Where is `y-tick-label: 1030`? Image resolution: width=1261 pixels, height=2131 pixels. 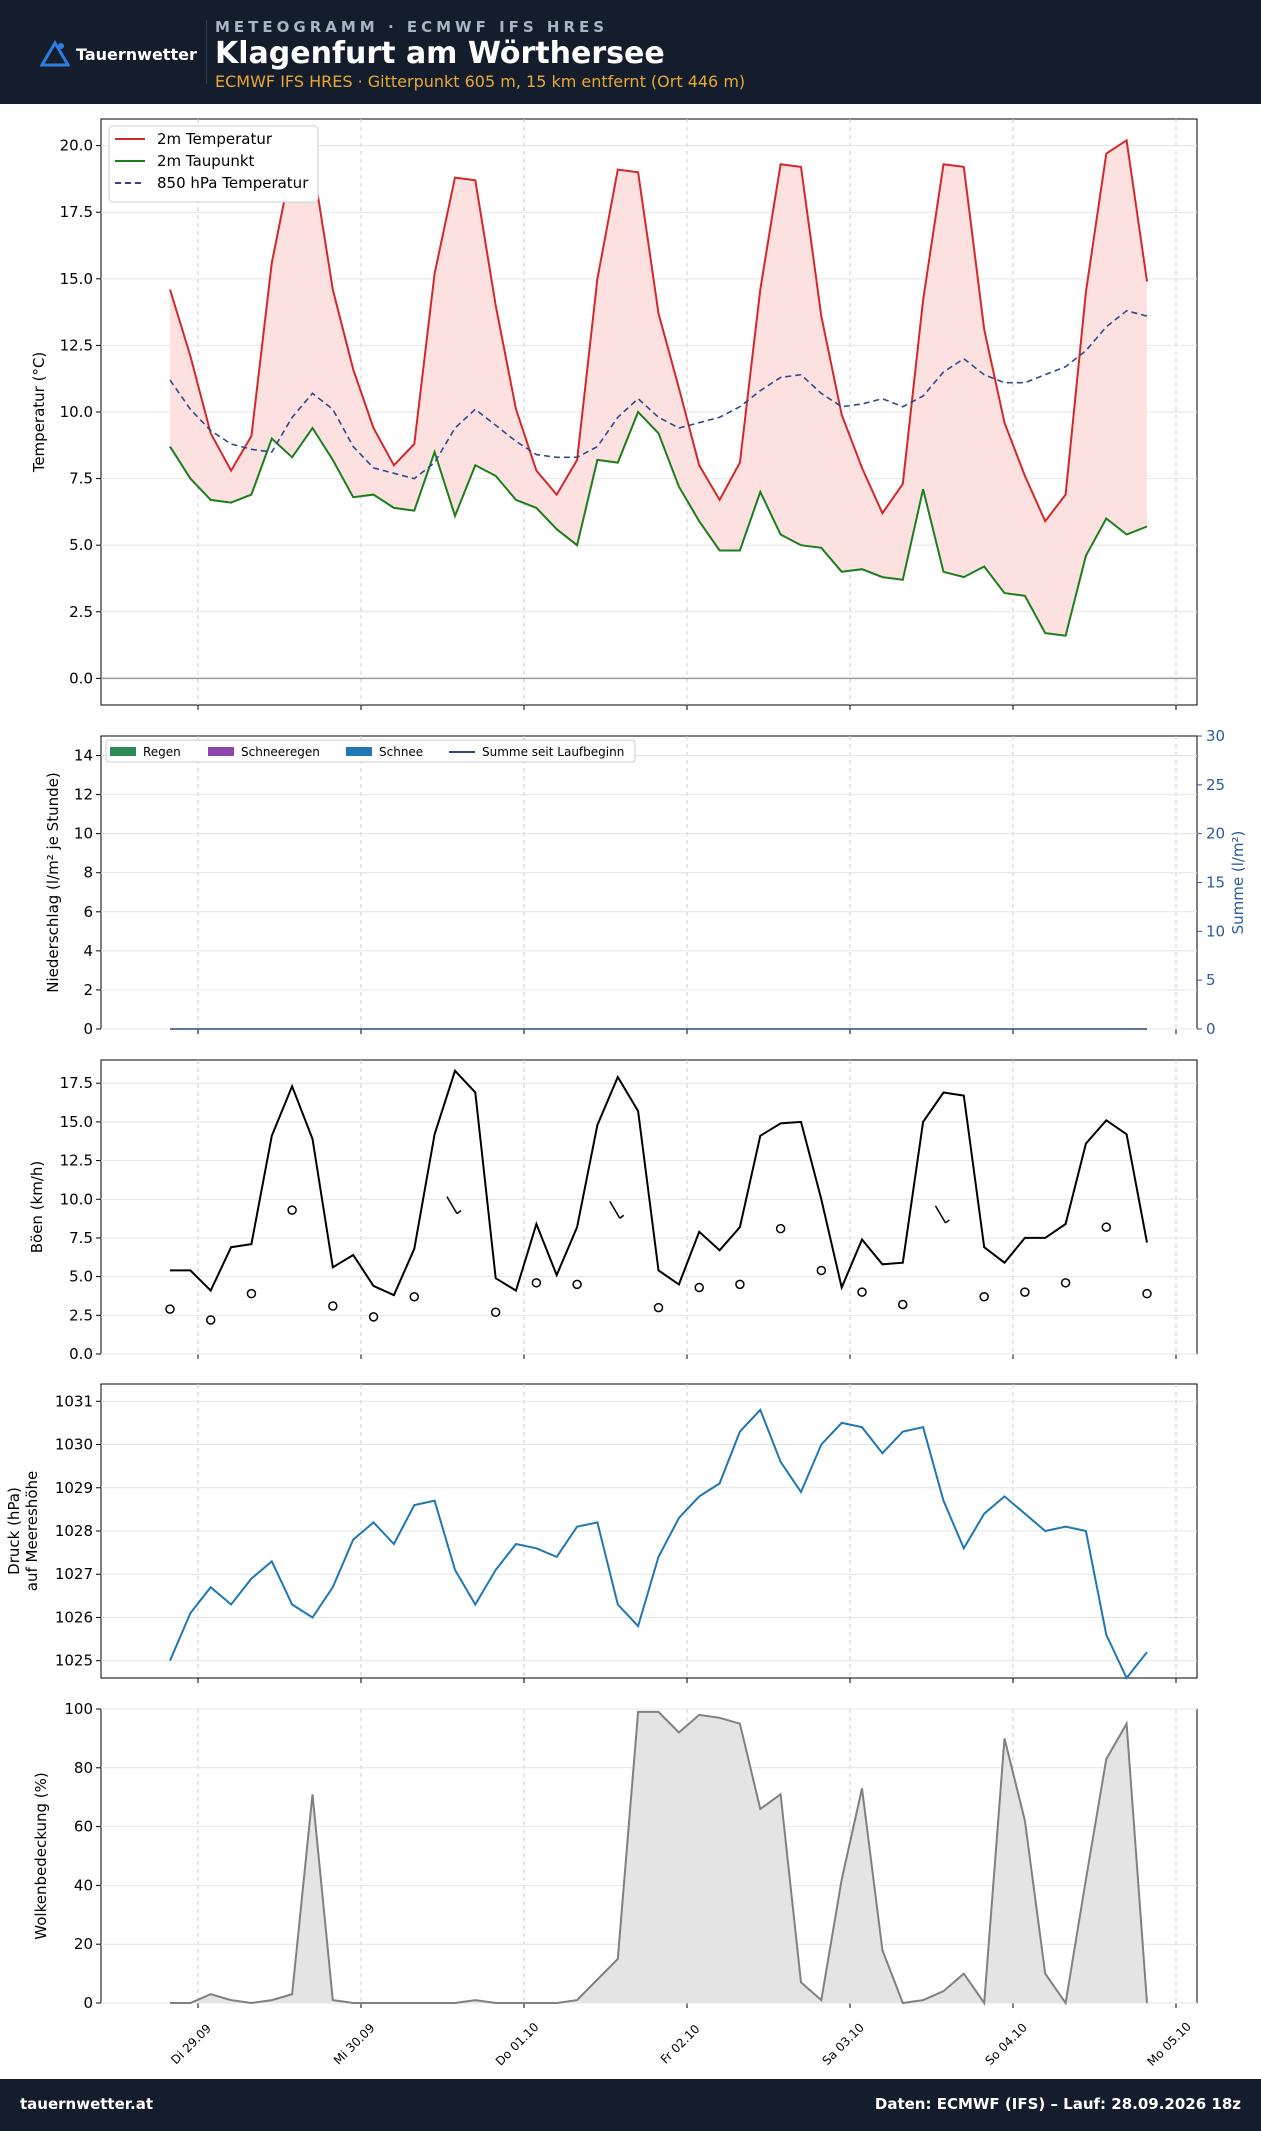 y-tick-label: 1030 is located at coordinates (74, 1445).